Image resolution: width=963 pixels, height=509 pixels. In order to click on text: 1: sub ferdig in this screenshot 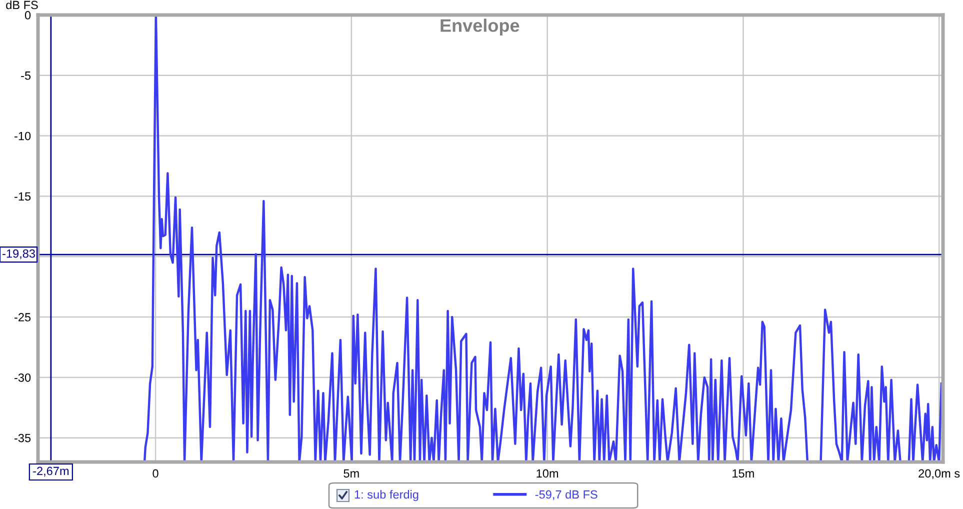, I will do `click(386, 496)`.